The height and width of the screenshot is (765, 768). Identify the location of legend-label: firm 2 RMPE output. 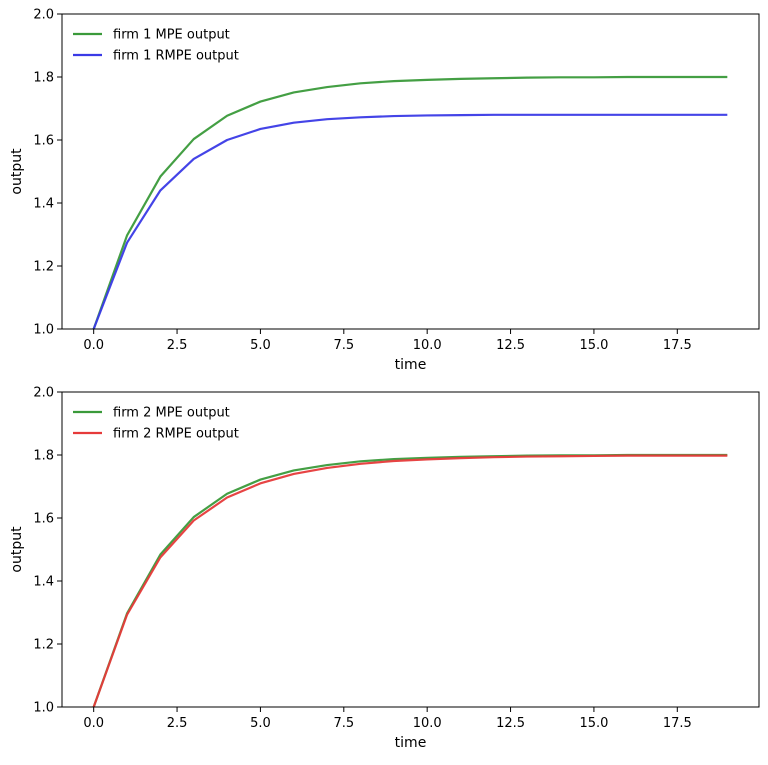
(176, 434).